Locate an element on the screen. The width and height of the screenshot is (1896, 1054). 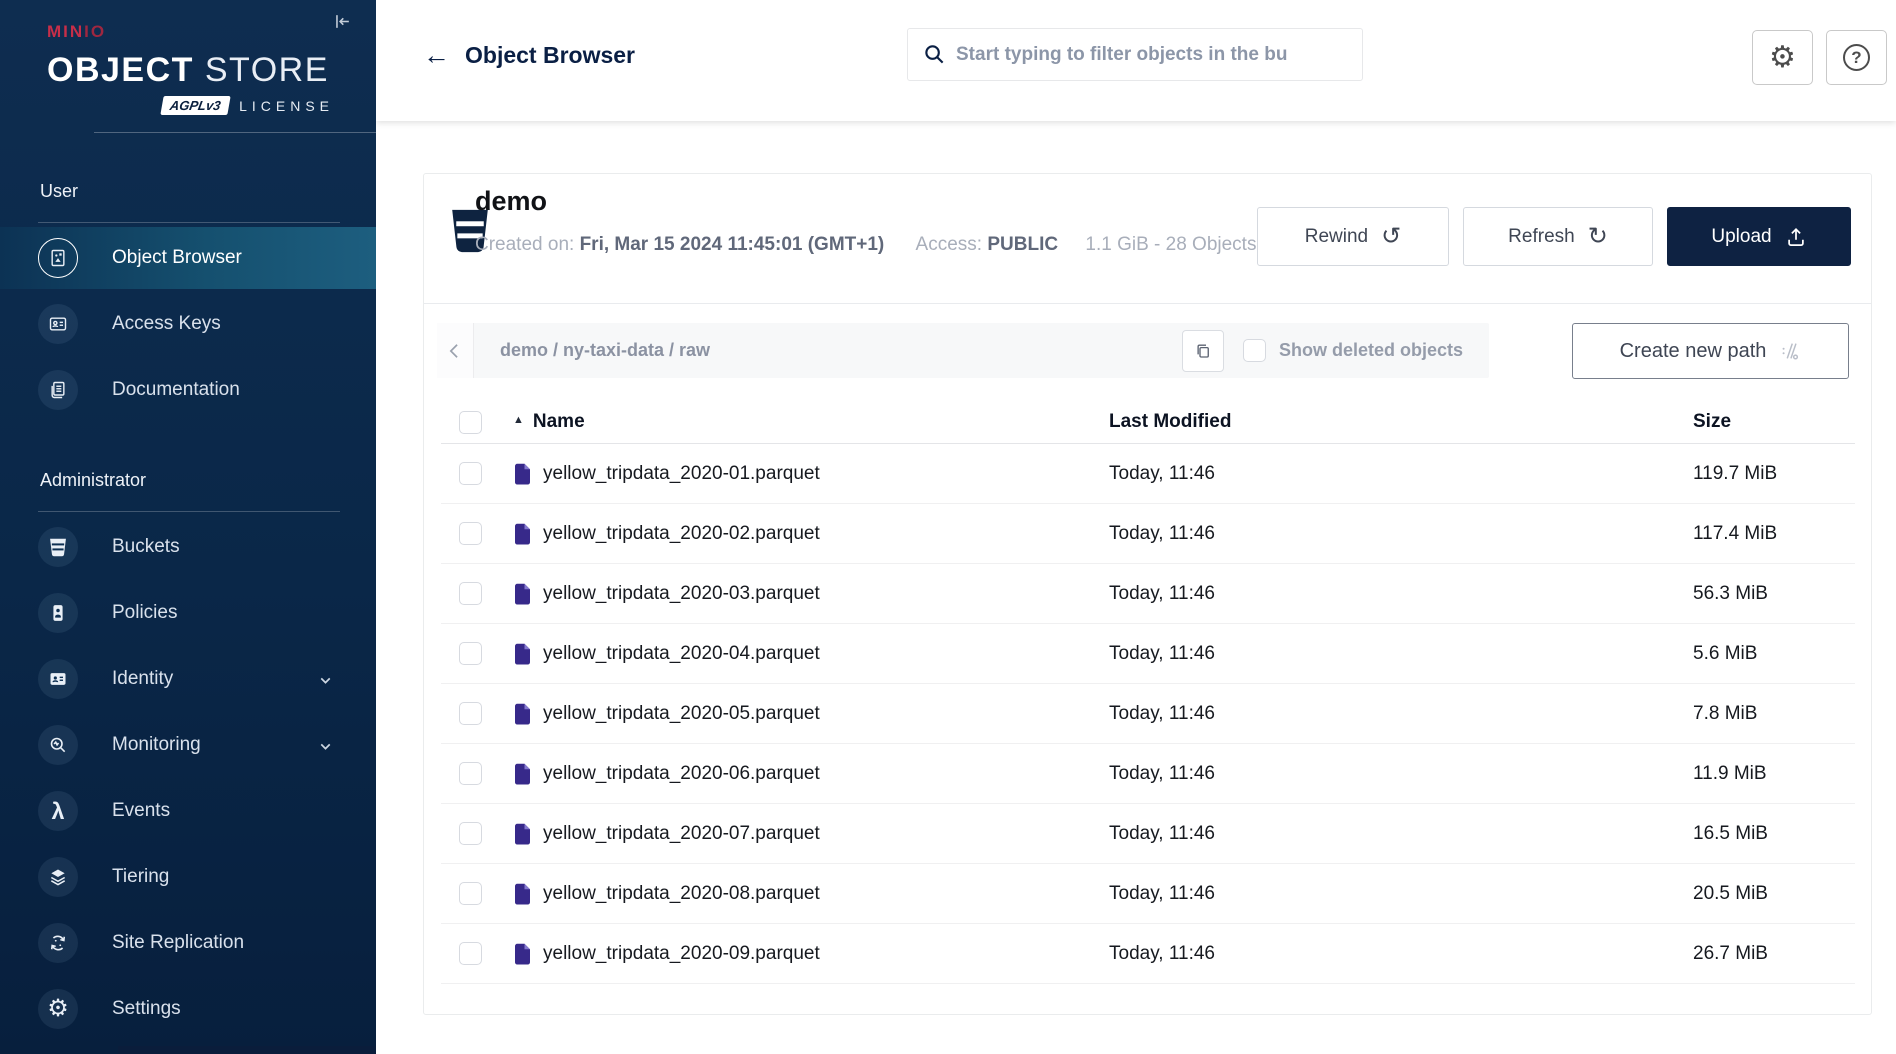
sidebar-item-buckets: Buckets is located at coordinates (188, 547).